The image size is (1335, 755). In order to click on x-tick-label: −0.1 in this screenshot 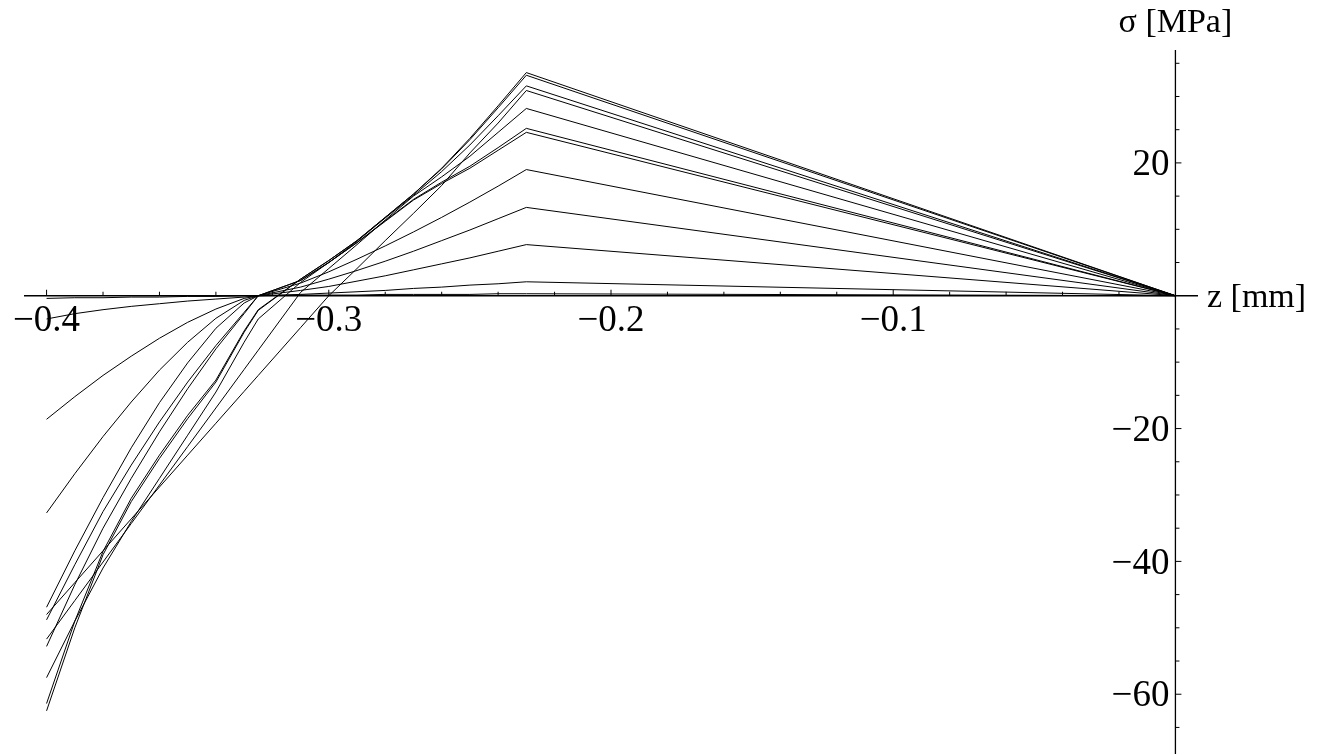, I will do `click(893, 318)`.